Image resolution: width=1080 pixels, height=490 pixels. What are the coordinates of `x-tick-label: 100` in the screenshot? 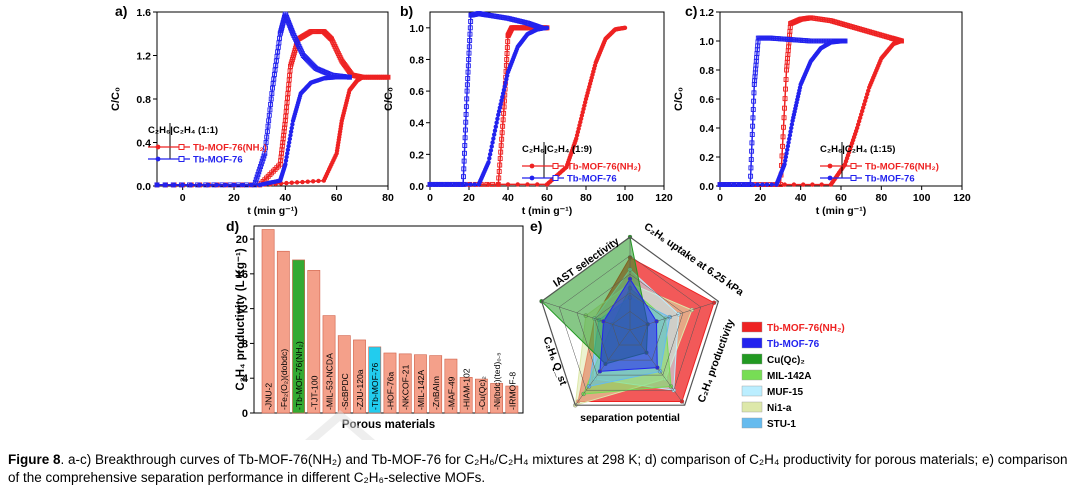 It's located at (922, 198).